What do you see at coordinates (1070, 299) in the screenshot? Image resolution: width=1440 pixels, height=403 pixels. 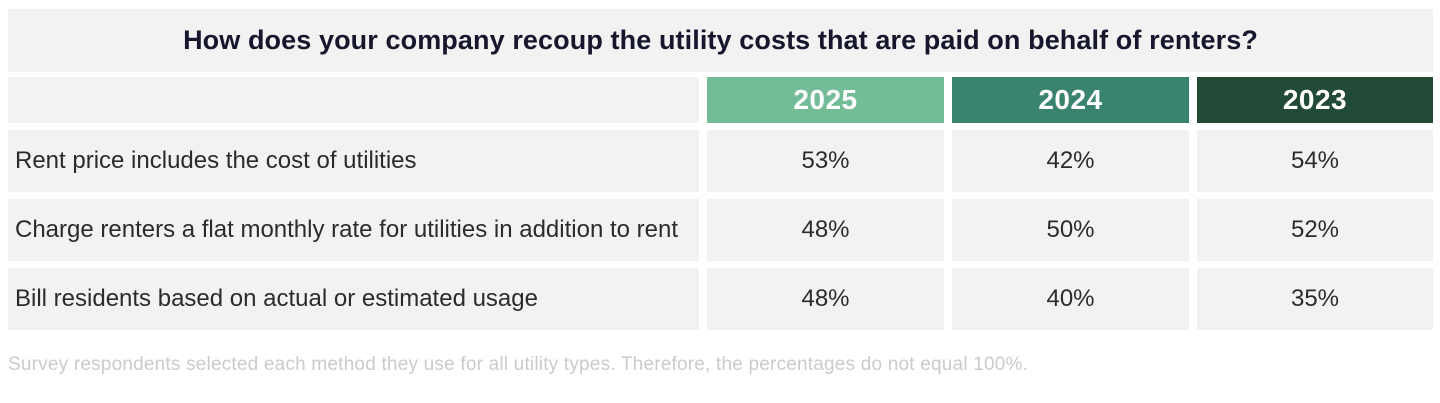 I see `value-cell-2-2024: 40%` at bounding box center [1070, 299].